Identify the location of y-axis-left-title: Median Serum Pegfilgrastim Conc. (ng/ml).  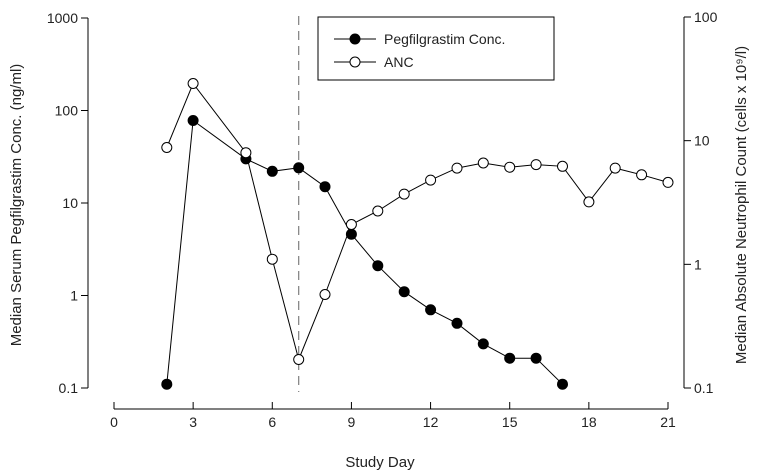
(16, 205).